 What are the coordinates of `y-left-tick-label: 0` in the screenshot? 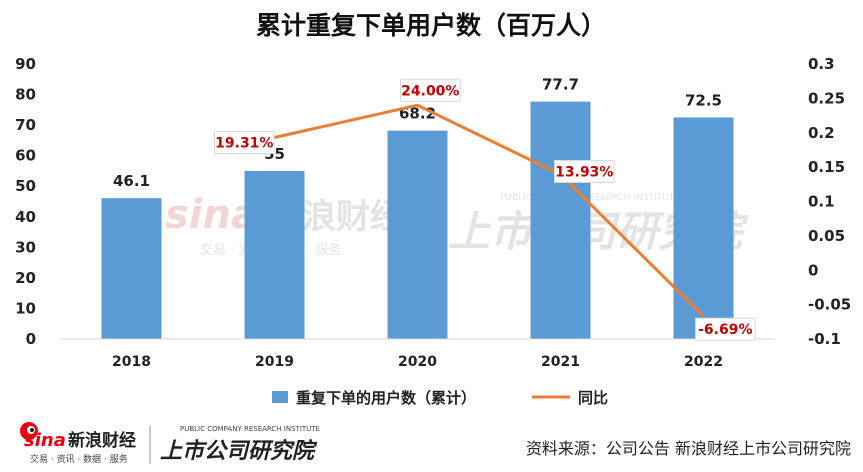 It's located at (31, 339).